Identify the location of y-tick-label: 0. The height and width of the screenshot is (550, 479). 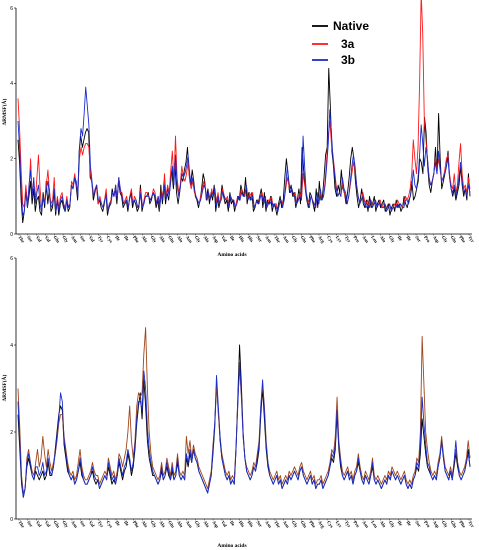
(11, 520).